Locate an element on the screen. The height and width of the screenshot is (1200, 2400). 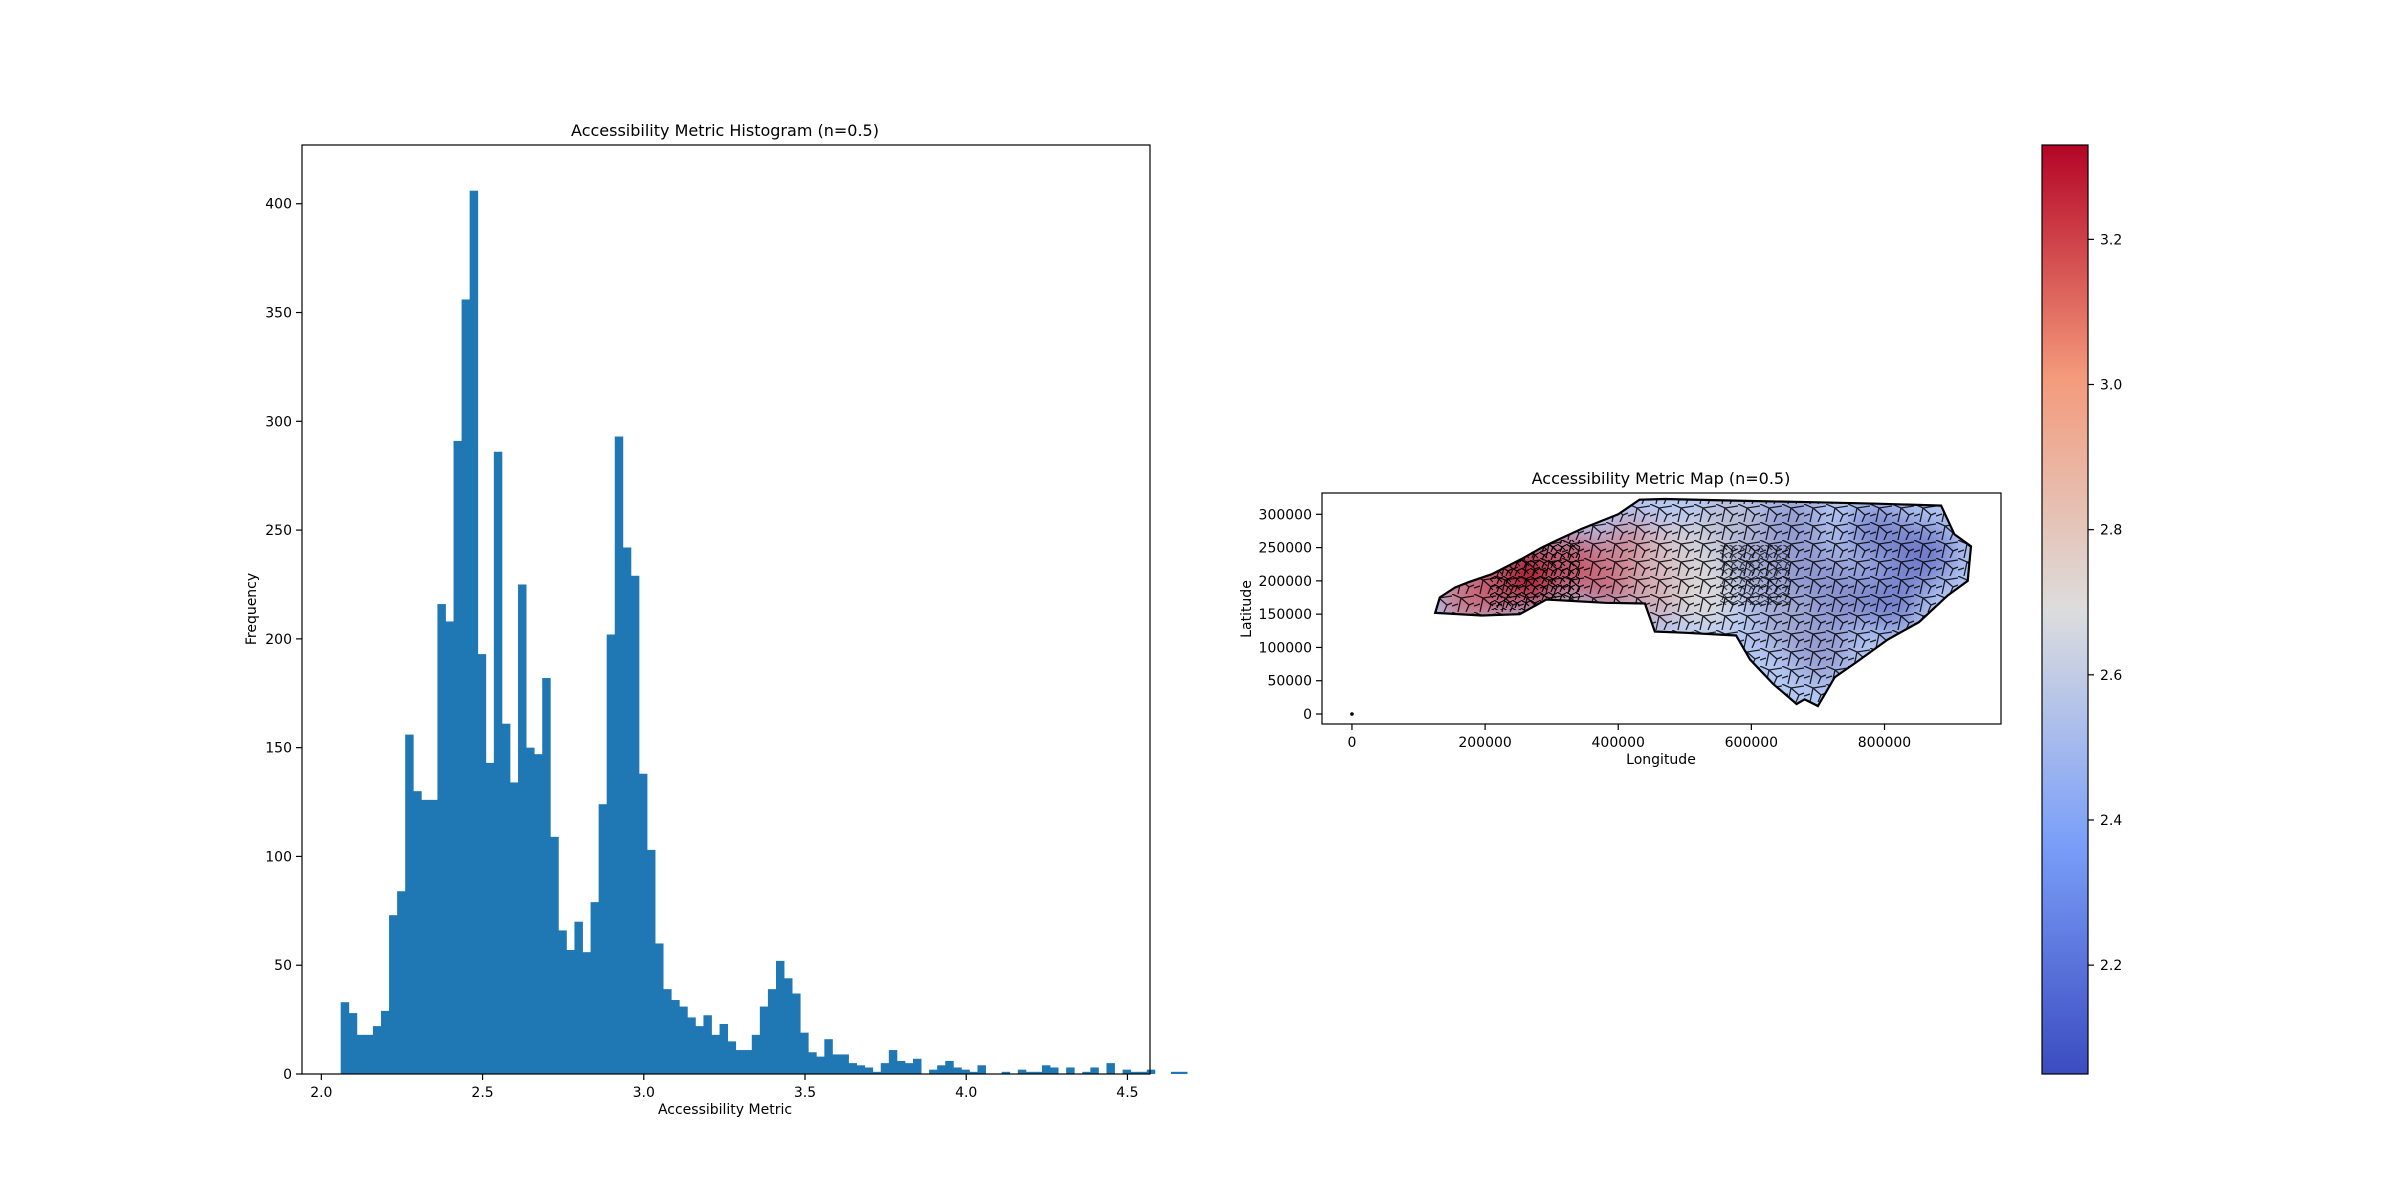
map-y-tick-label: 150000 is located at coordinates (1285, 615).